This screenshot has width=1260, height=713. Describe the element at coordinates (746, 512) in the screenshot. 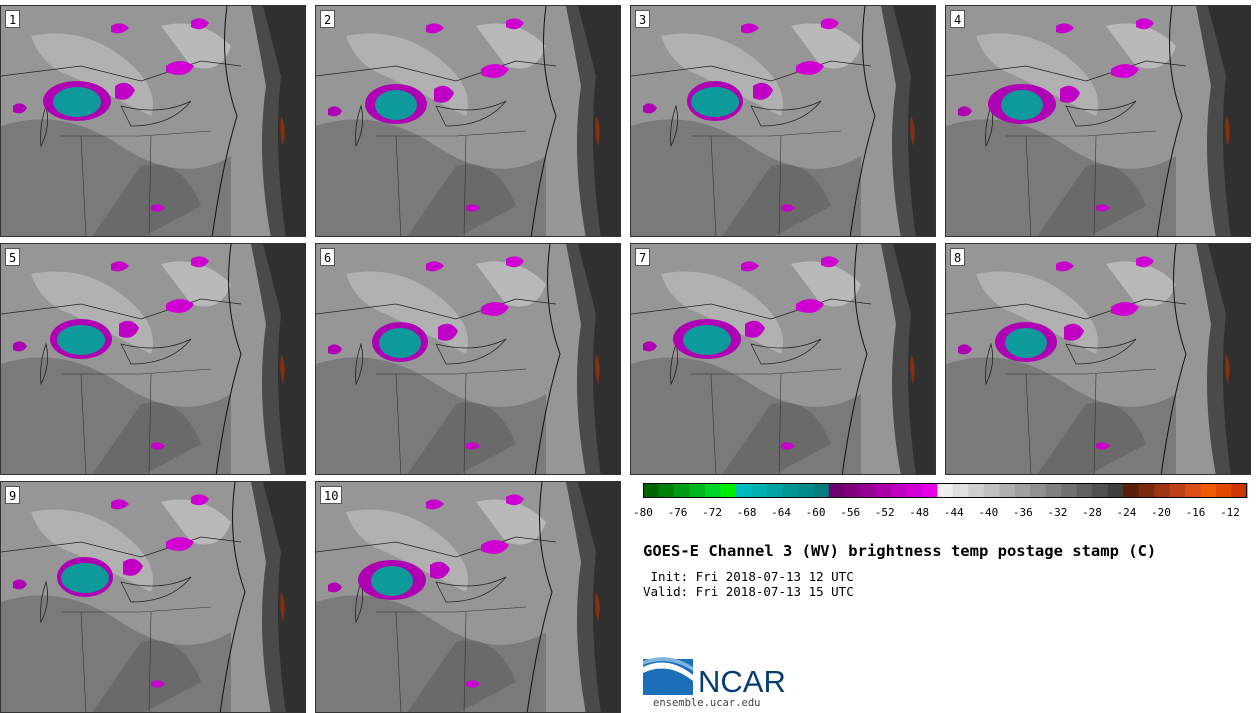

I see `colorbar-tick-label: -68` at that location.